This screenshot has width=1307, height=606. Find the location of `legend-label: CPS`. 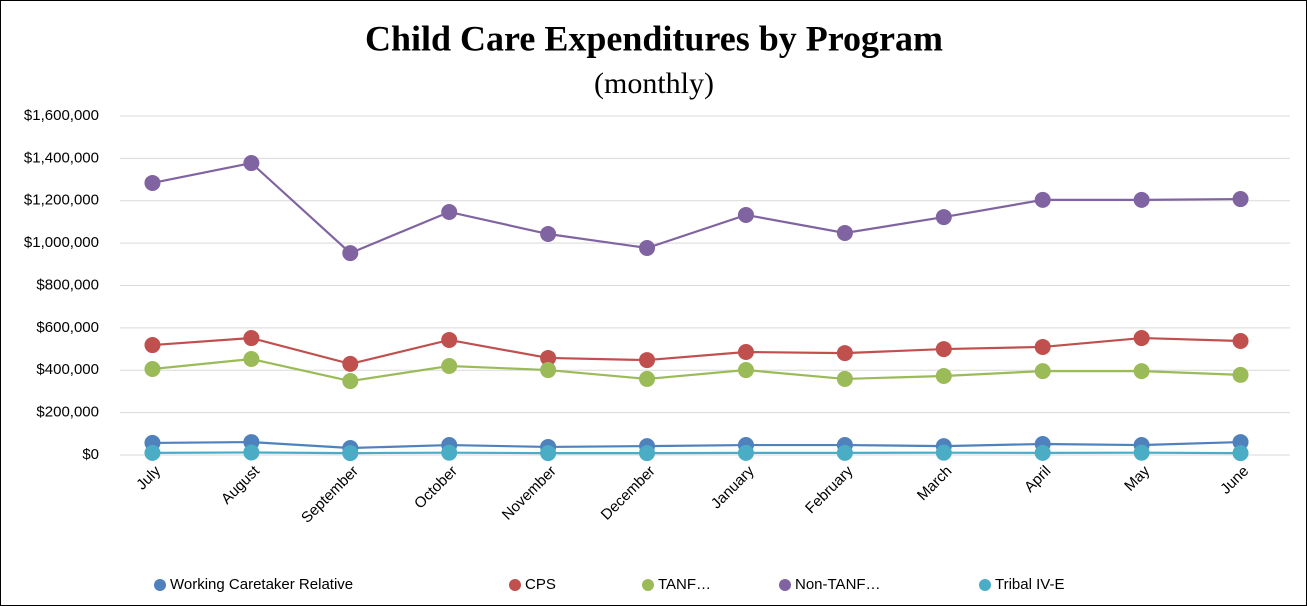

legend-label: CPS is located at coordinates (540, 584).